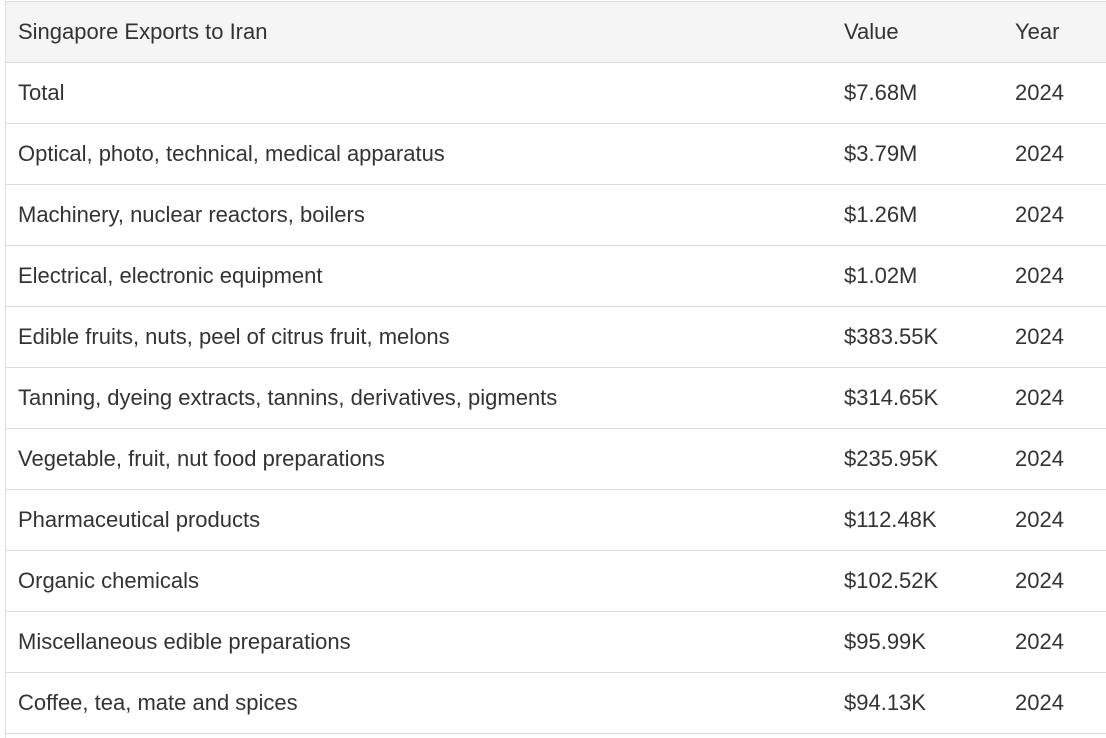 The width and height of the screenshot is (1106, 738). What do you see at coordinates (419, 276) in the screenshot?
I see `cell-category: Electrical, electronic equipment` at bounding box center [419, 276].